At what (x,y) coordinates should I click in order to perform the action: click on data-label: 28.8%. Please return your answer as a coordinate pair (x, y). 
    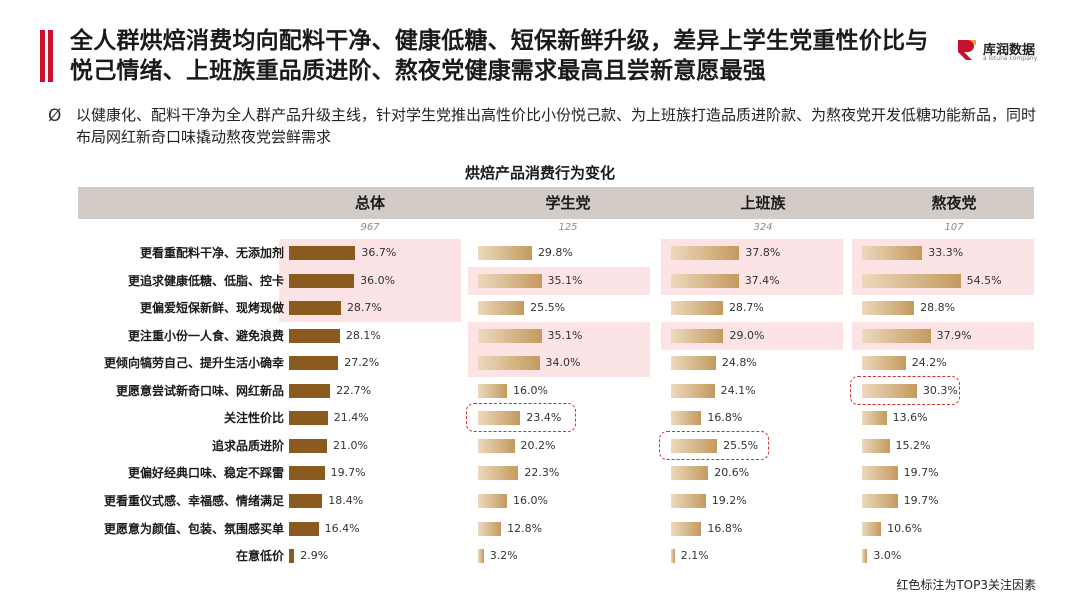
    Looking at the image, I should click on (938, 308).